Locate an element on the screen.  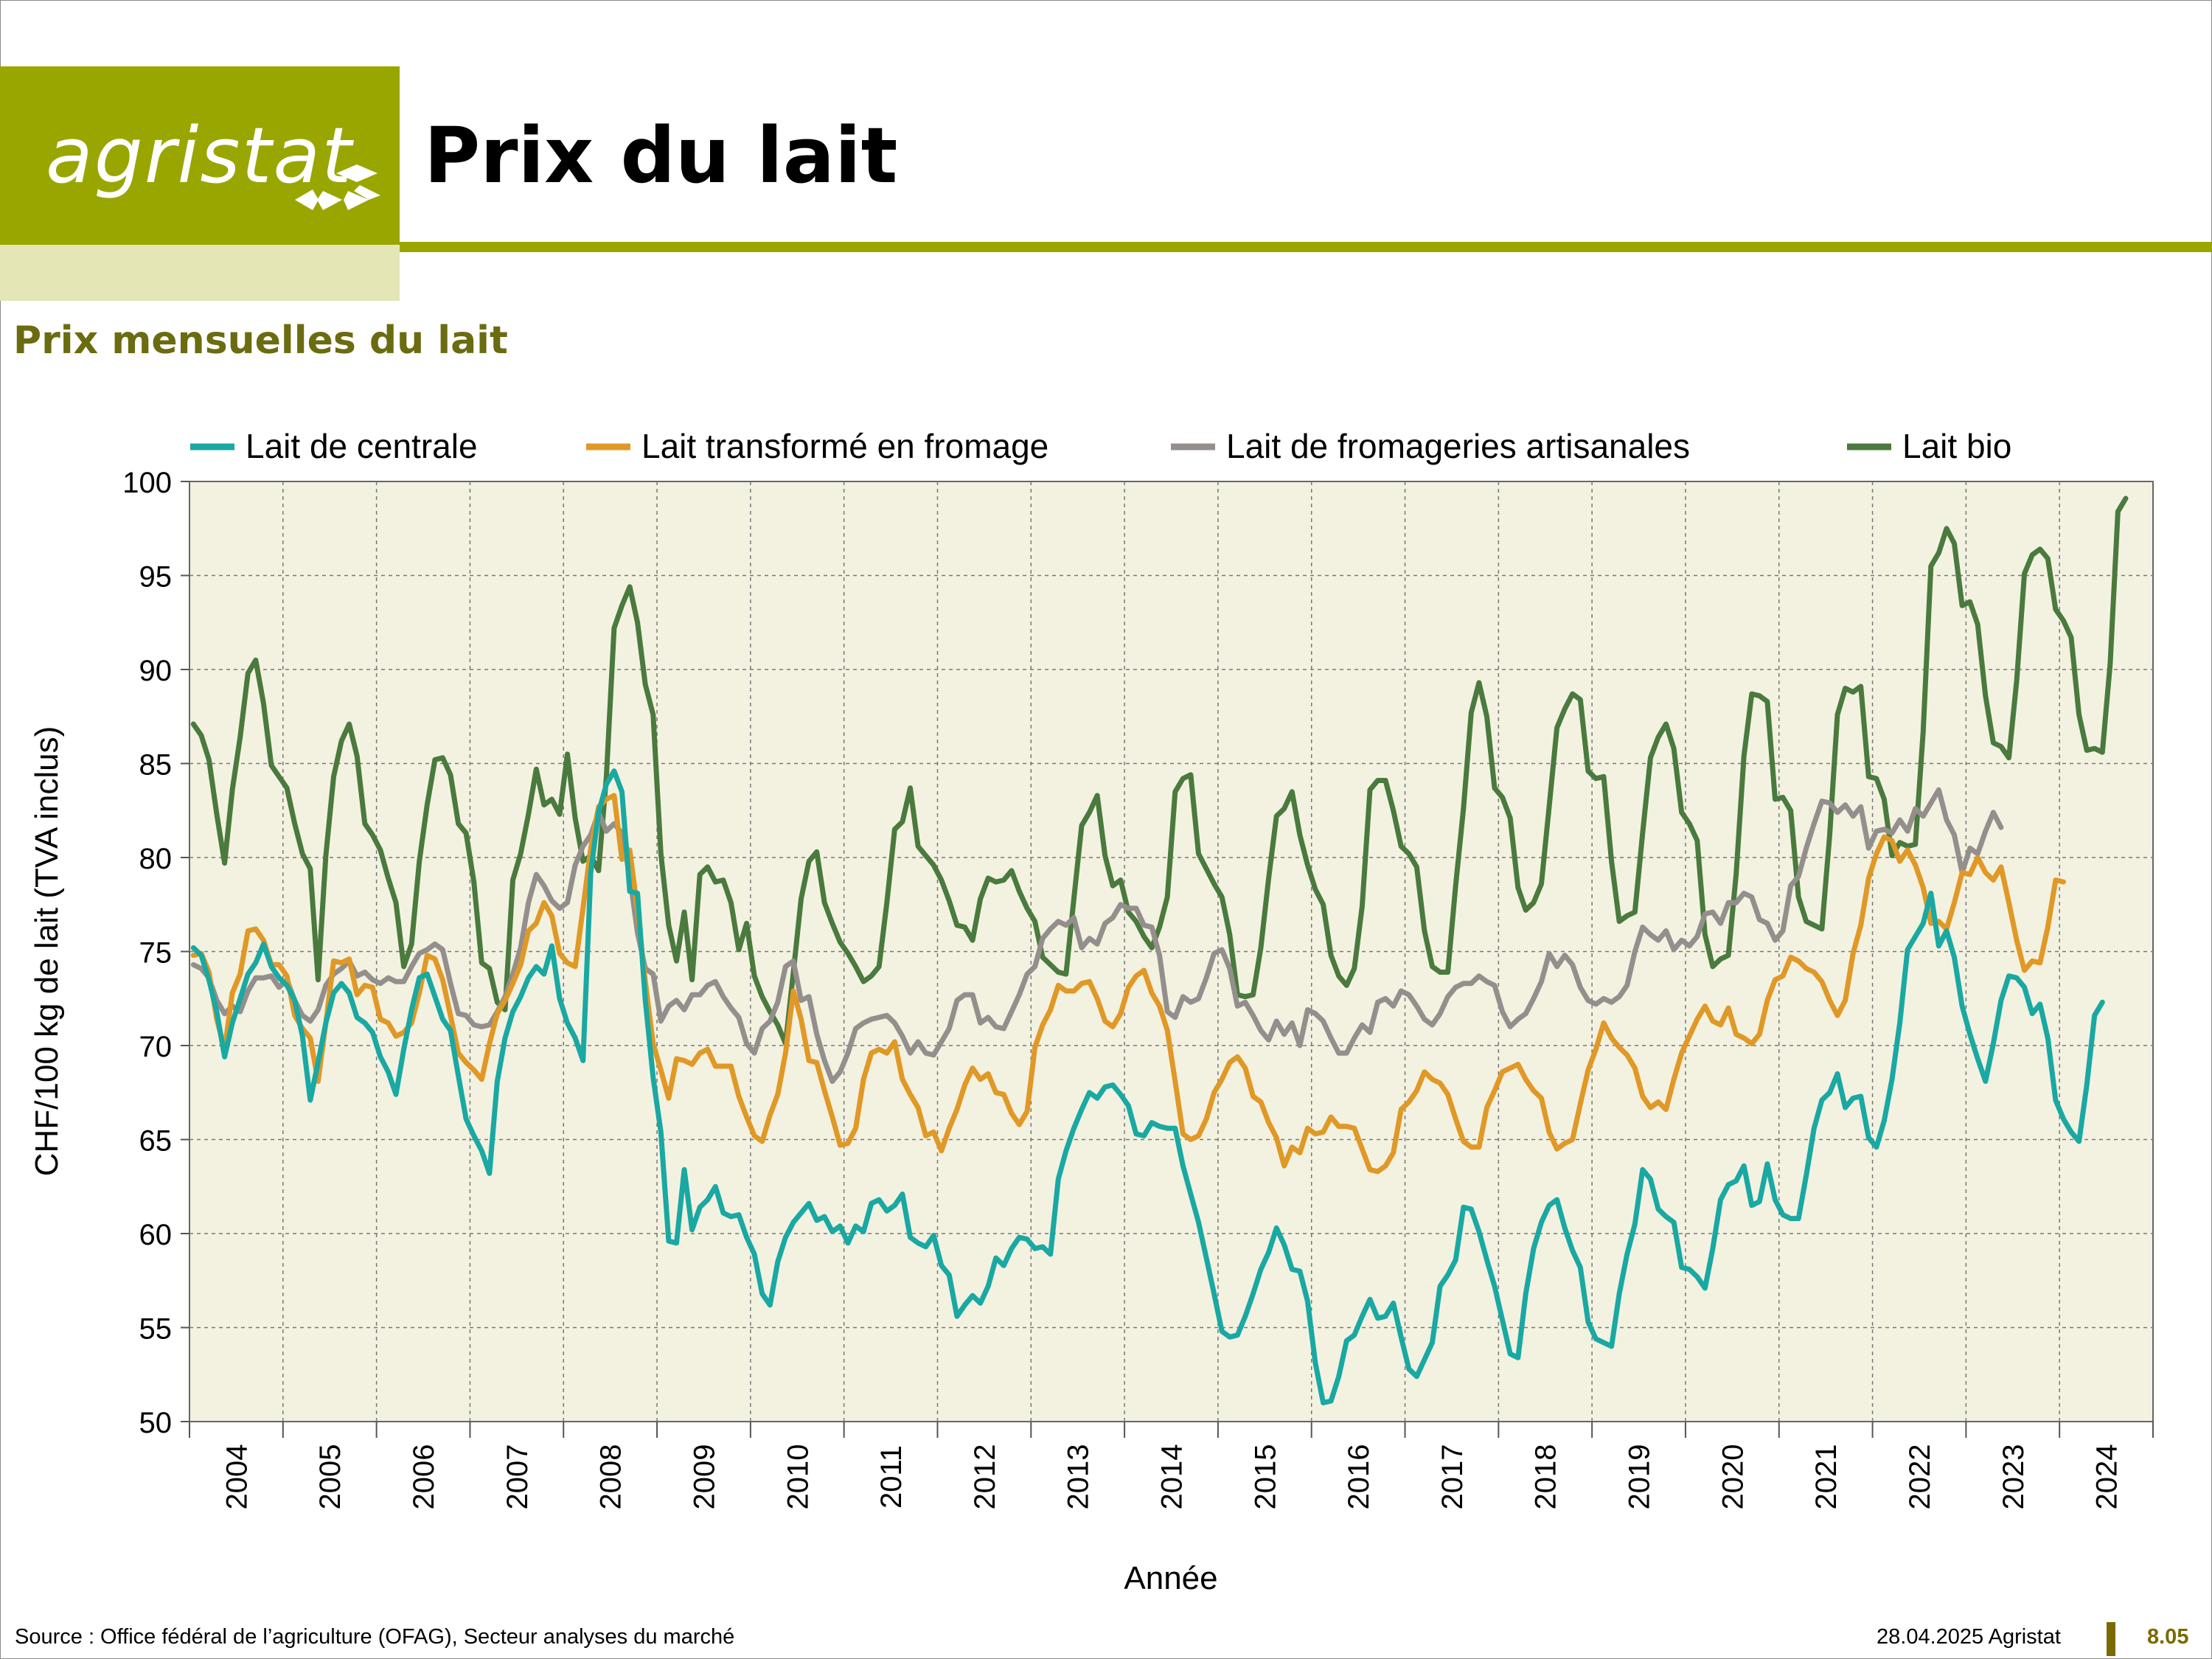
y-tick-label: 70 is located at coordinates (156, 1047).